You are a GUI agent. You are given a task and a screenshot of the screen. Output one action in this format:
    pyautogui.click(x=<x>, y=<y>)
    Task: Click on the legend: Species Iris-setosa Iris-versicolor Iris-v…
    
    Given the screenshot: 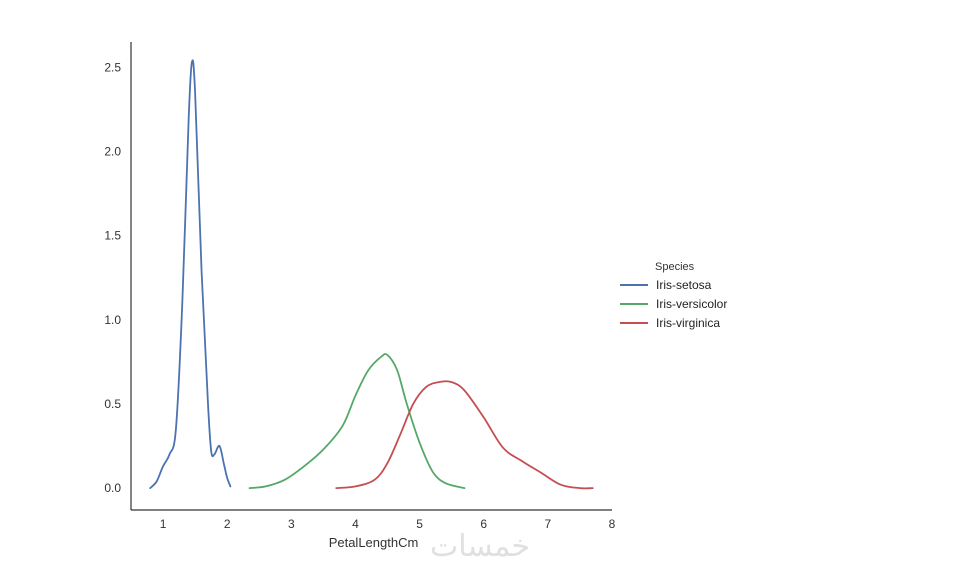 What is the action you would take?
    pyautogui.click(x=673, y=295)
    